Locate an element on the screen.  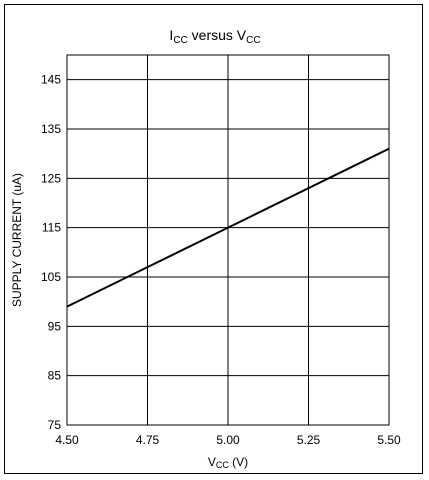
x-tick-labels: 4.50 4.75 5.00 5.25 5.50 is located at coordinates (228, 440).